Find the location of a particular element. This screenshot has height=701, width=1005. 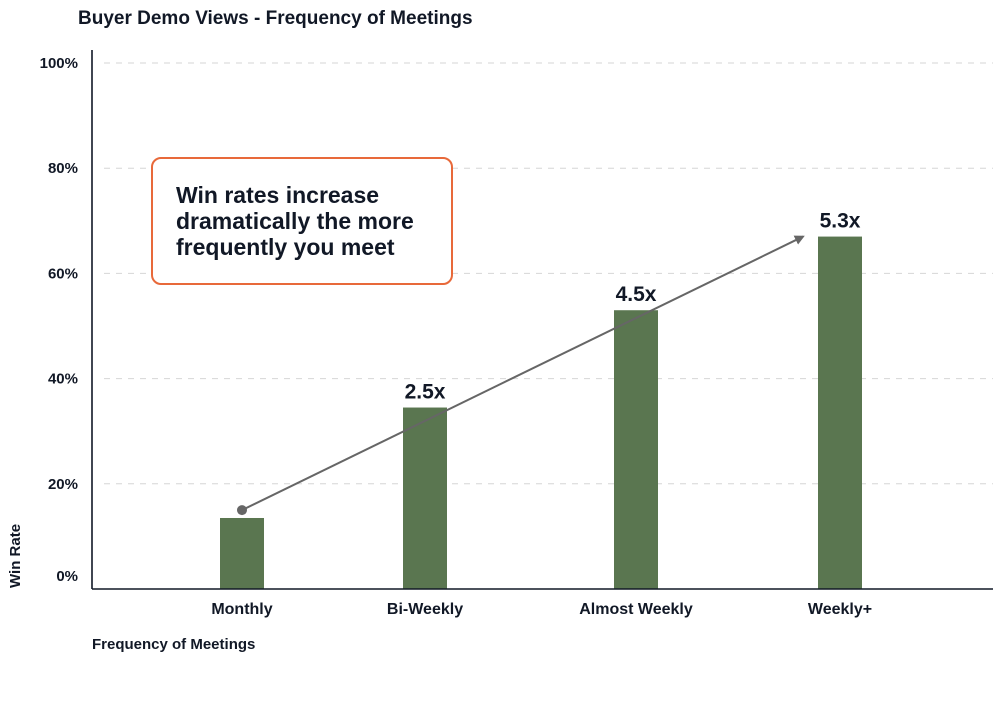

y-tick-labels: 0% 20% 40% 60% 80% 100% is located at coordinates (59, 320).